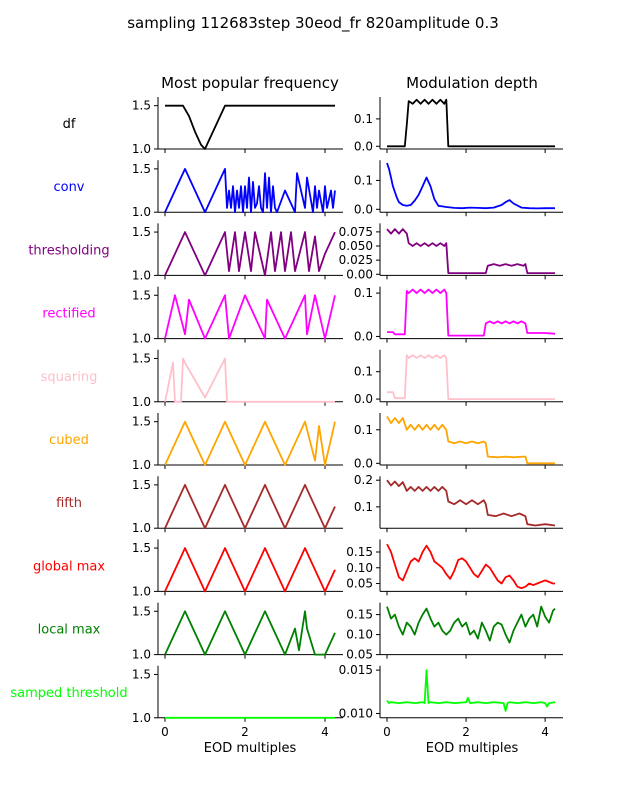  What do you see at coordinates (68, 314) in the screenshot?
I see `row-label: rectified` at bounding box center [68, 314].